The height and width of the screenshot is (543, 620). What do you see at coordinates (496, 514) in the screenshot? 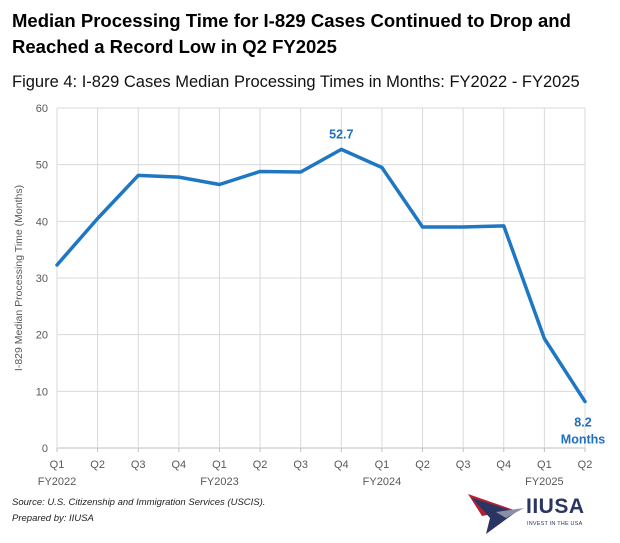
I see `star-swoosh-icon` at bounding box center [496, 514].